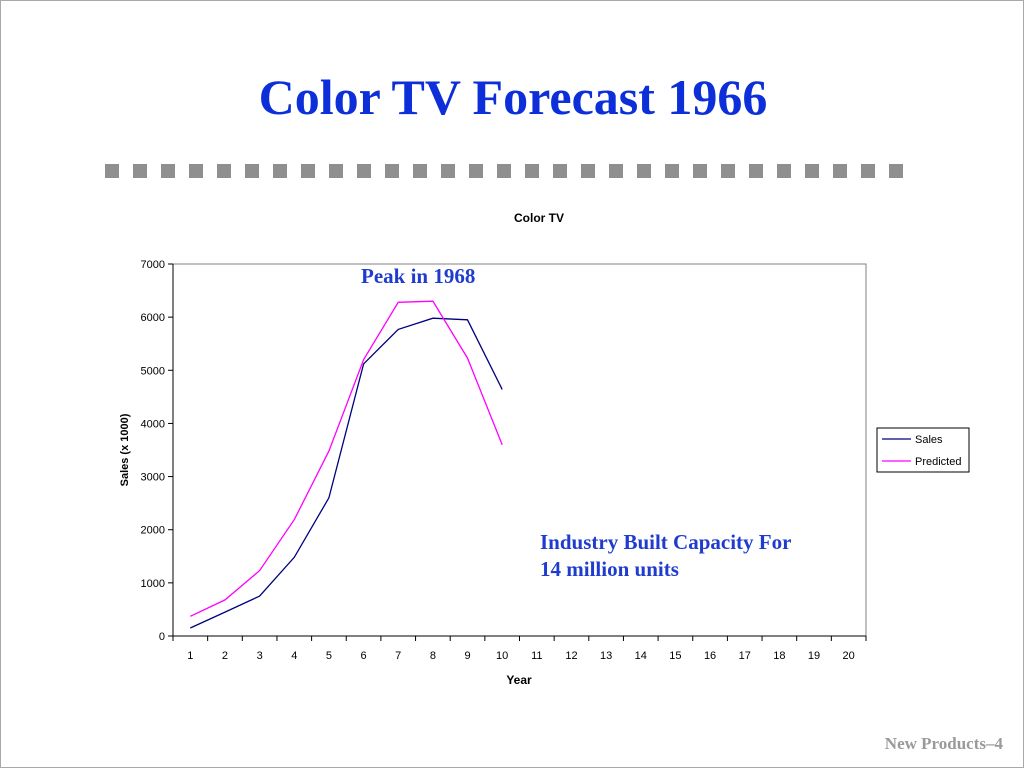 The width and height of the screenshot is (1024, 769). What do you see at coordinates (153, 478) in the screenshot?
I see `y-tick-label: 3000` at bounding box center [153, 478].